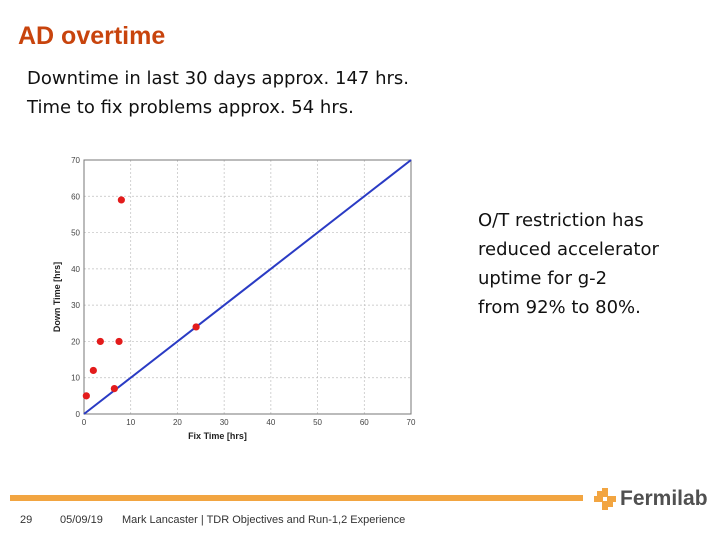  I want to click on x-tick-label: 60, so click(364, 422).